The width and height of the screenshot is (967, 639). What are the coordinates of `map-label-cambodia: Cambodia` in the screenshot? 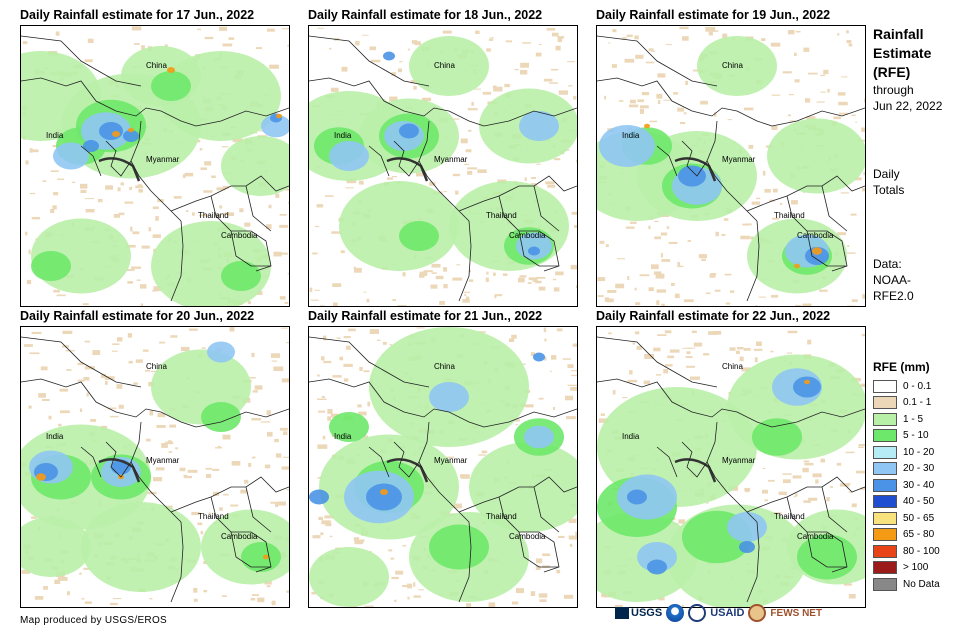 It's located at (239, 536).